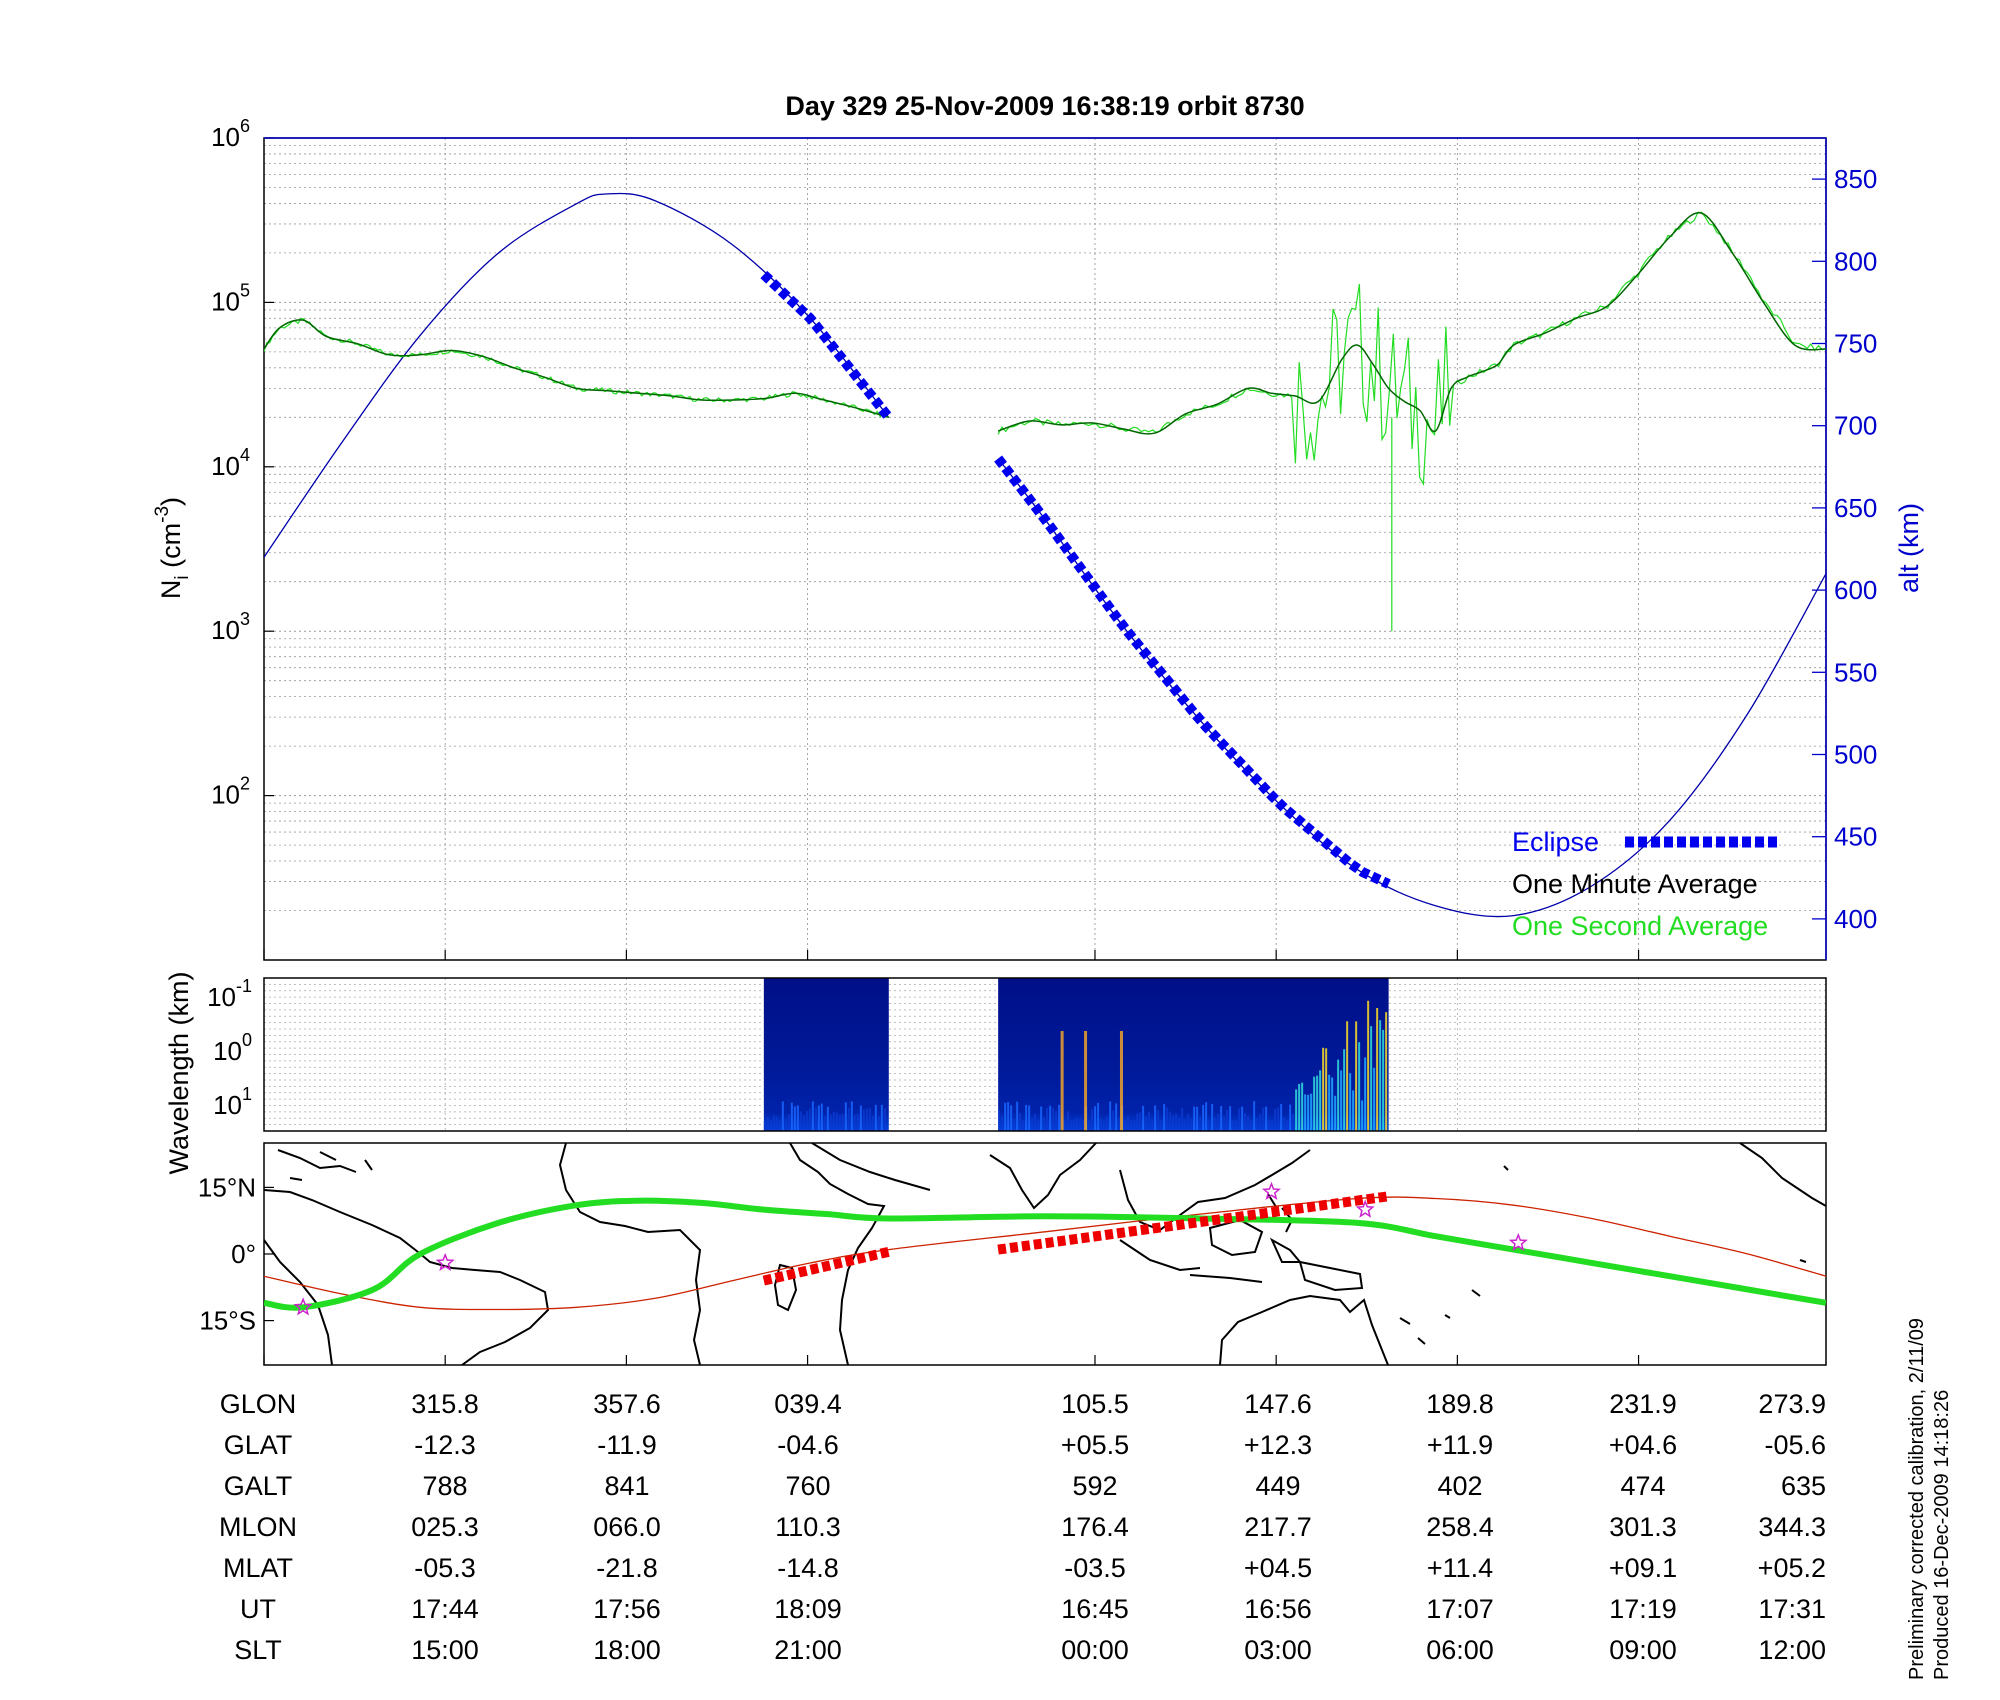 The width and height of the screenshot is (2000, 1700). I want to click on eclipse-track-segment, so click(1193, 1223).